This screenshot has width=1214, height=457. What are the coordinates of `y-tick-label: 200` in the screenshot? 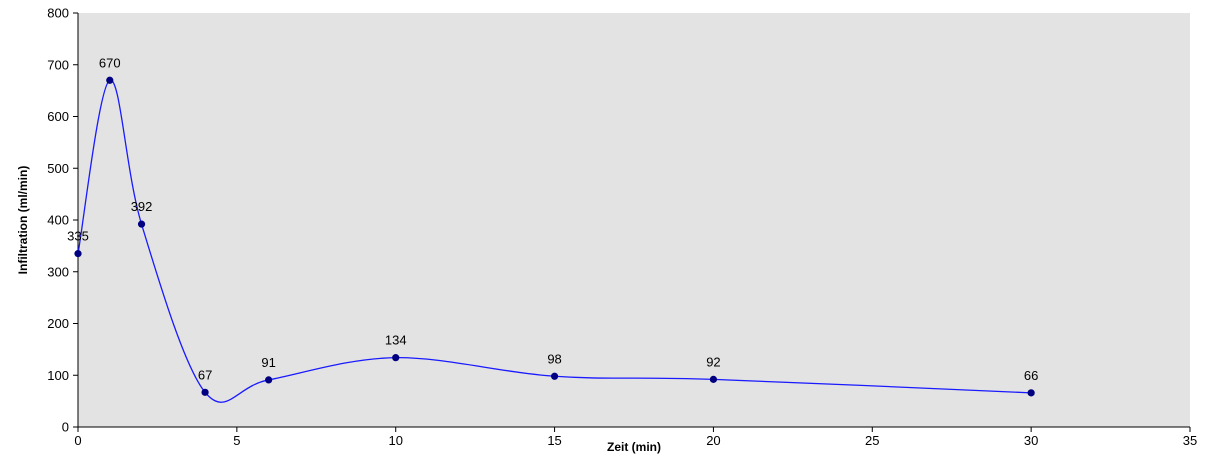 It's located at (58, 323).